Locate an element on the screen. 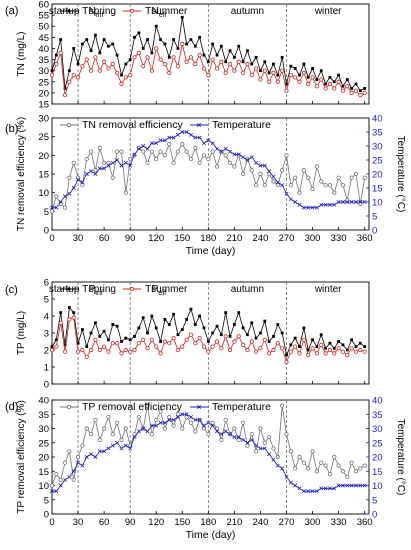 This screenshot has width=411, height=550. plot-frame is located at coordinates (210, 54).